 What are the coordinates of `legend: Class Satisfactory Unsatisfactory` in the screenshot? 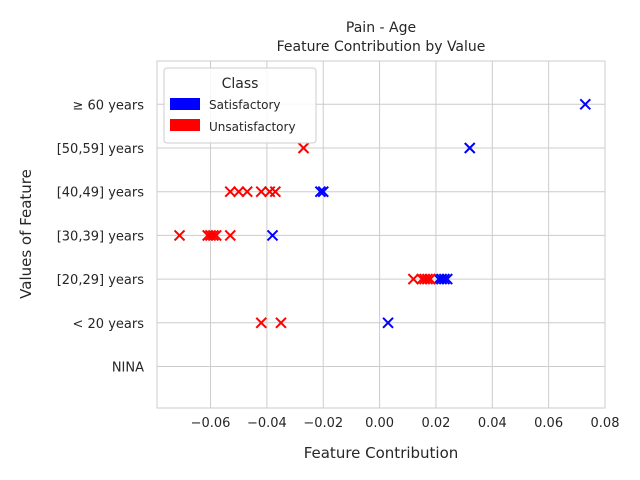 It's located at (240, 105).